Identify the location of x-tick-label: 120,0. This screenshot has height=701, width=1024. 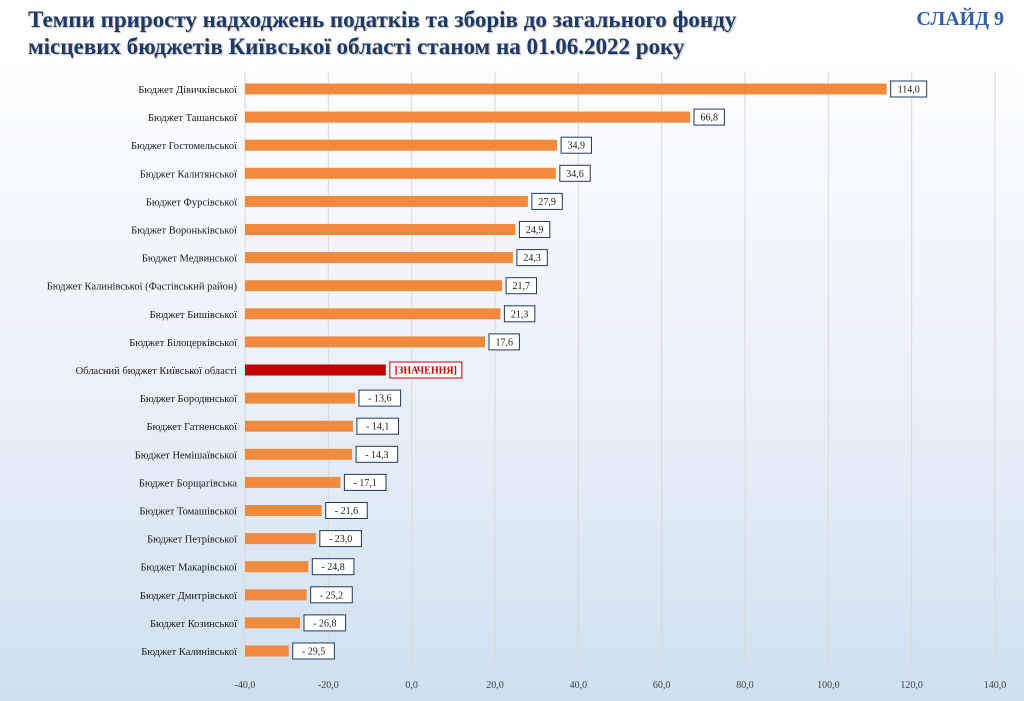
(911, 685).